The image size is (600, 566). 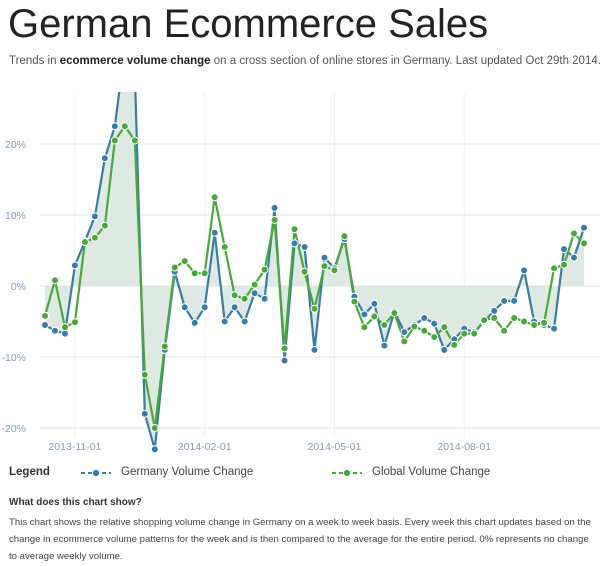 What do you see at coordinates (74, 447) in the screenshot?
I see `x-tick-label: 2013-11-01` at bounding box center [74, 447].